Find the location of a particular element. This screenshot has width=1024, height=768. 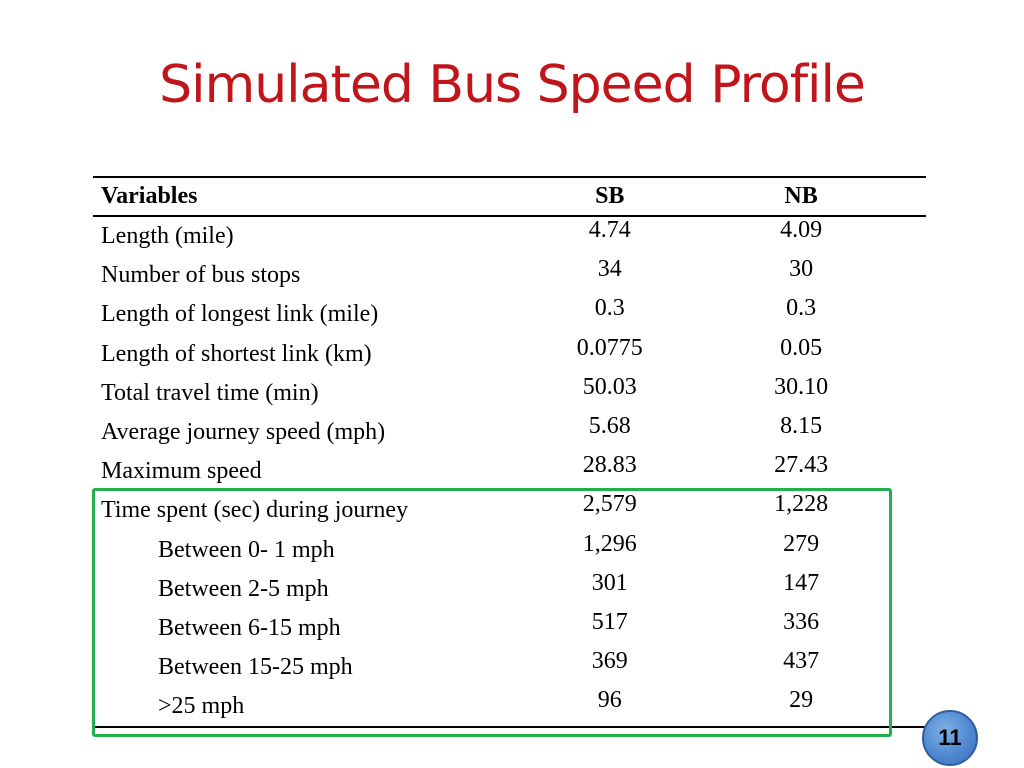

sb-value: 28.83 is located at coordinates (609, 465).